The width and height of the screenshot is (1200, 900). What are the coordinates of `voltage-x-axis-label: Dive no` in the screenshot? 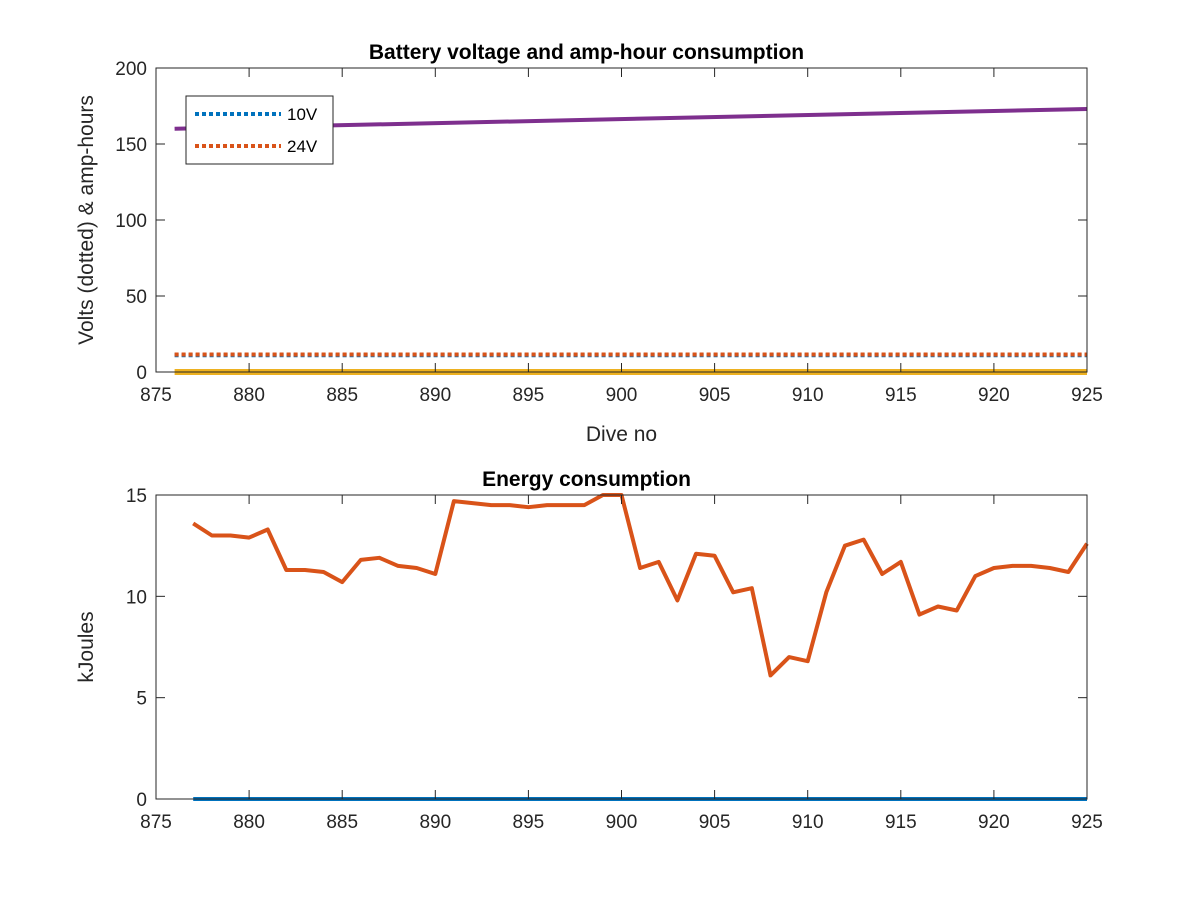 It's located at (621, 434).